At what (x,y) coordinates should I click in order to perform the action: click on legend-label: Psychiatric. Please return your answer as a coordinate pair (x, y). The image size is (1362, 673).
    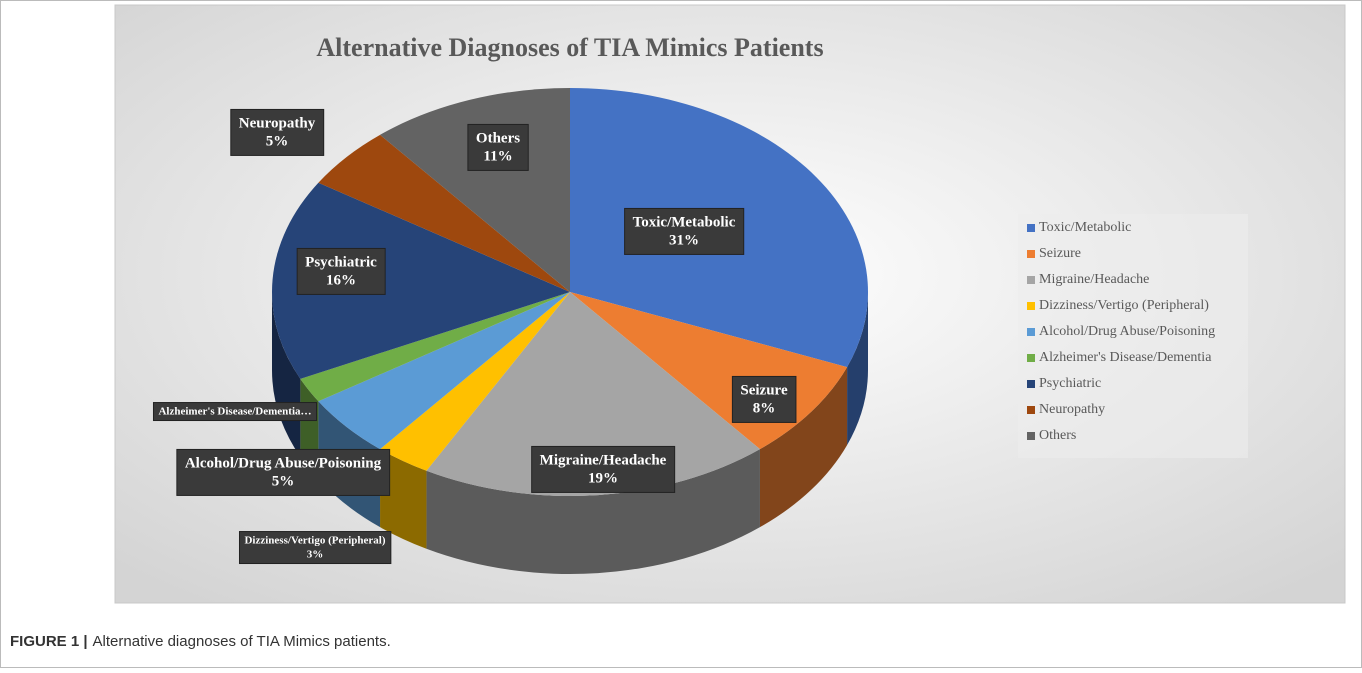
    Looking at the image, I should click on (1070, 383).